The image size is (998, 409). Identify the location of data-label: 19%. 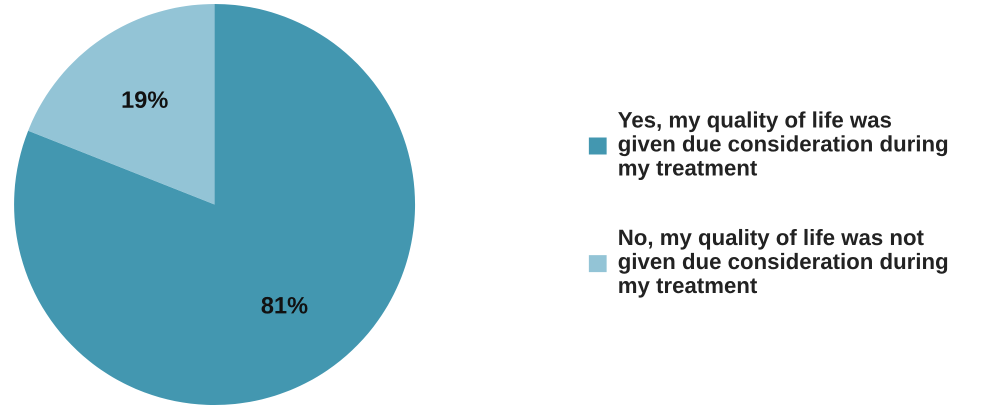
(145, 99).